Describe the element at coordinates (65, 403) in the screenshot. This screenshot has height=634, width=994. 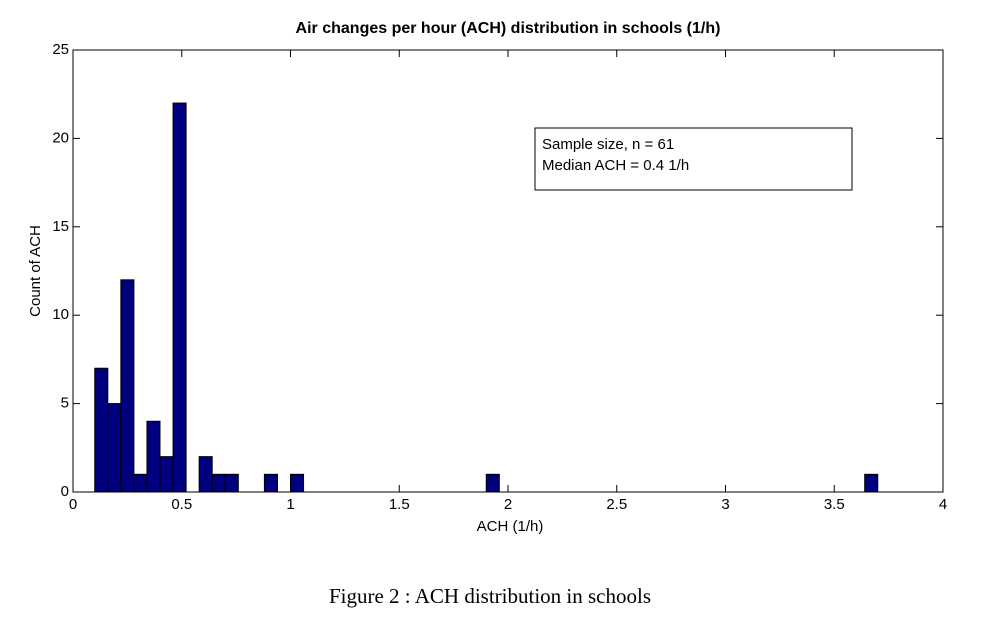
I see `y-tick-label: 5` at that location.